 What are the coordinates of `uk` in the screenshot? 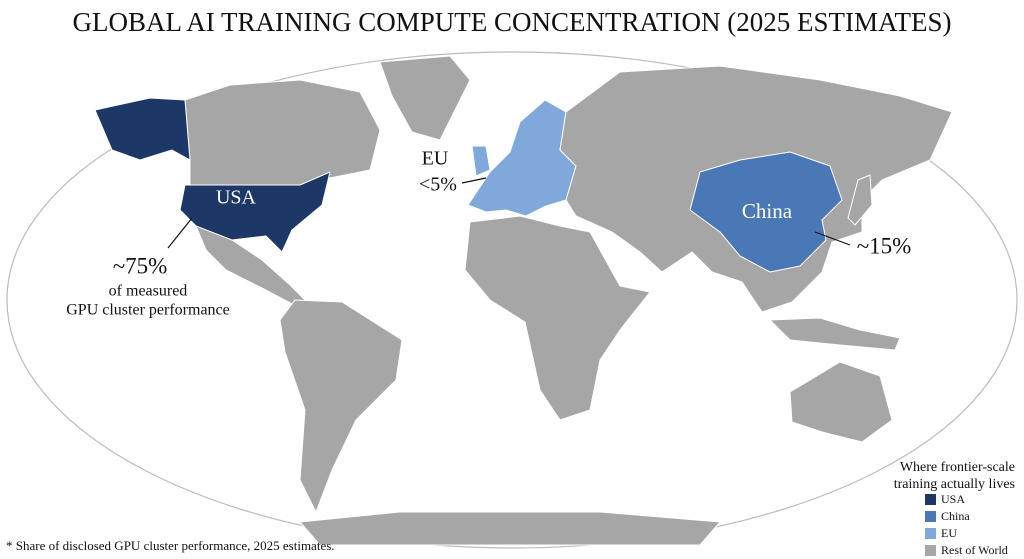 It's located at (481, 161).